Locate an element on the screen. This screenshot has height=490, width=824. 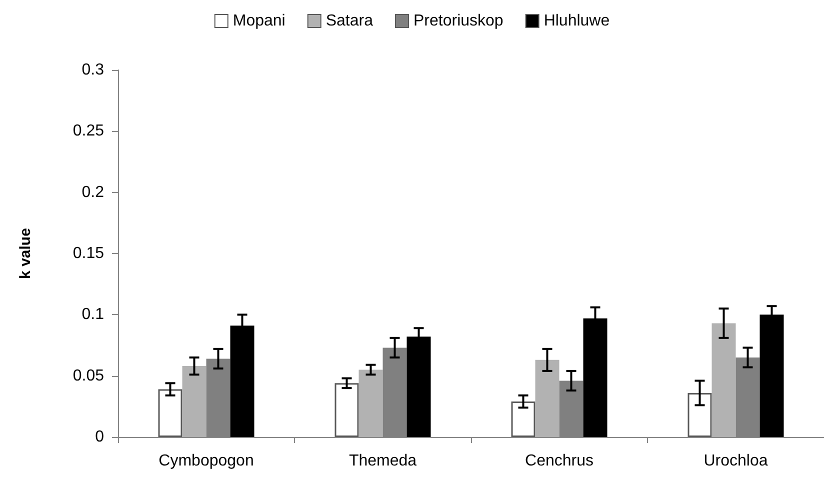
x-tick-label: Cymbopogon is located at coordinates (206, 461).